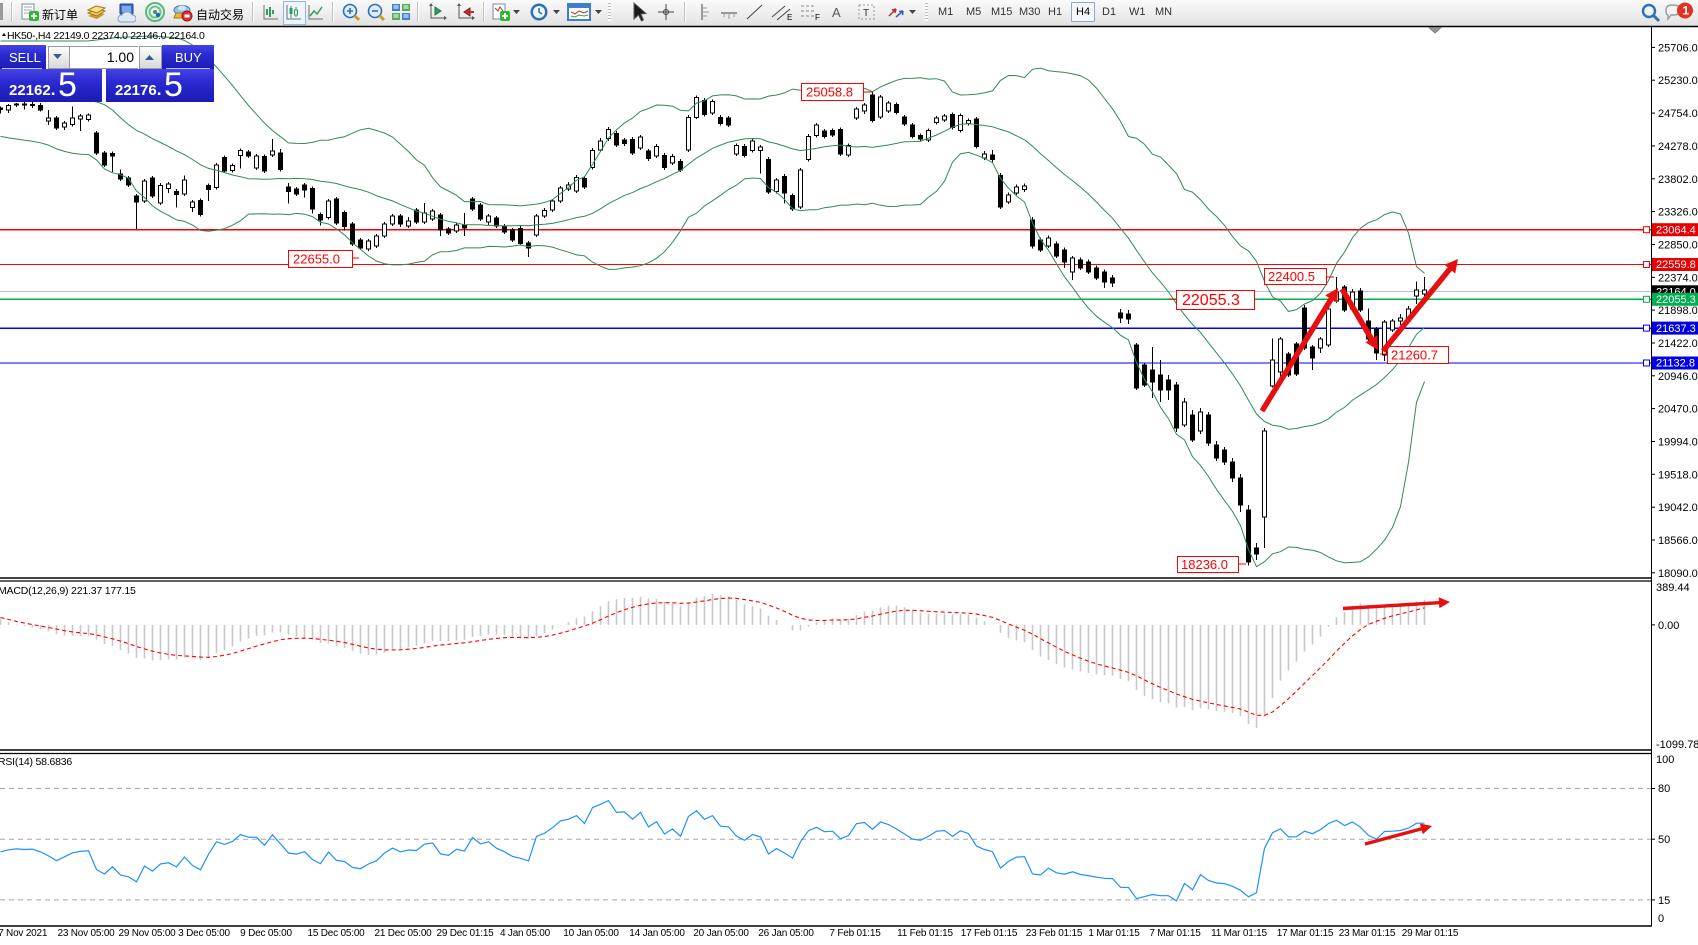  I want to click on svg-text: 17 Mar 01:15, so click(1305, 933).